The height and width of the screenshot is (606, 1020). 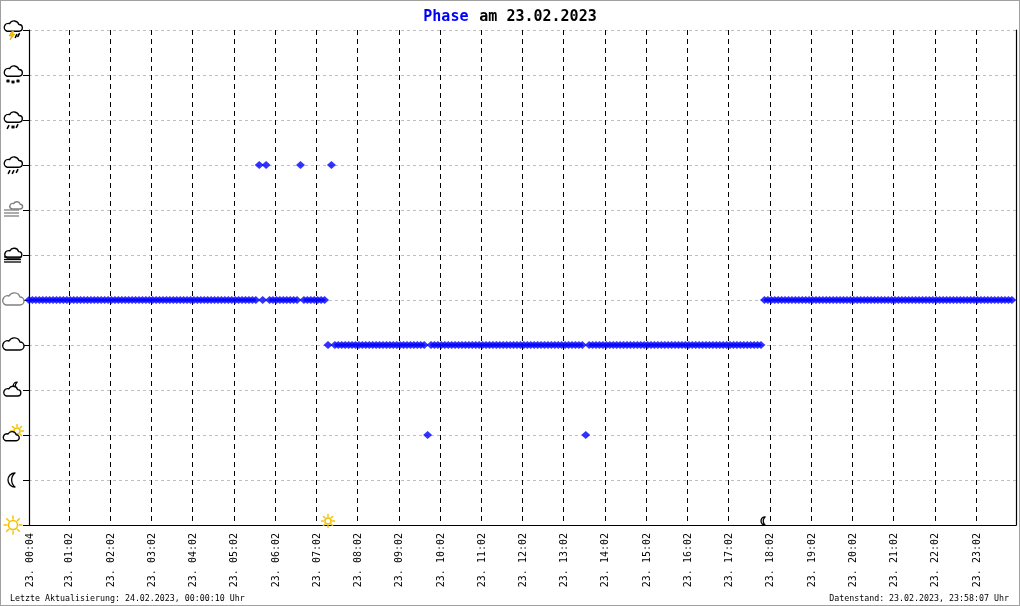 What do you see at coordinates (275, 560) in the screenshot?
I see `x-tick-label: 23. 06:02` at bounding box center [275, 560].